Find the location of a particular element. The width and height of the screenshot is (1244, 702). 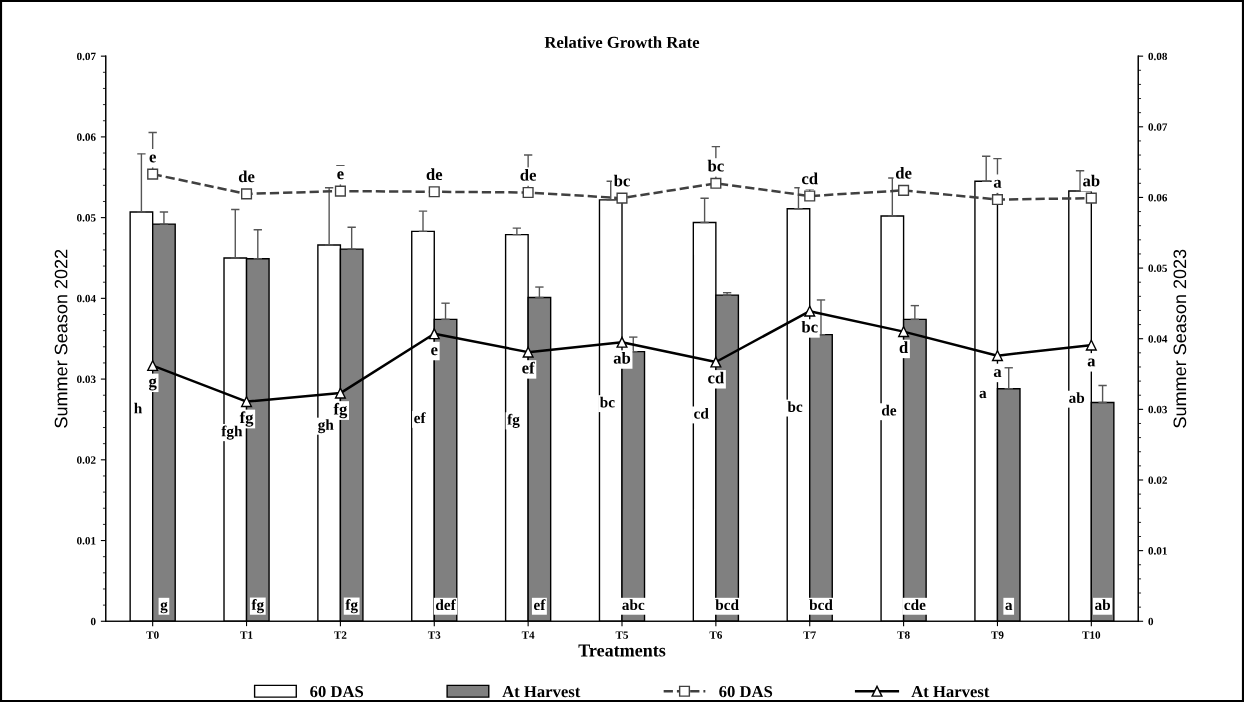

data-label: abc is located at coordinates (633, 605).